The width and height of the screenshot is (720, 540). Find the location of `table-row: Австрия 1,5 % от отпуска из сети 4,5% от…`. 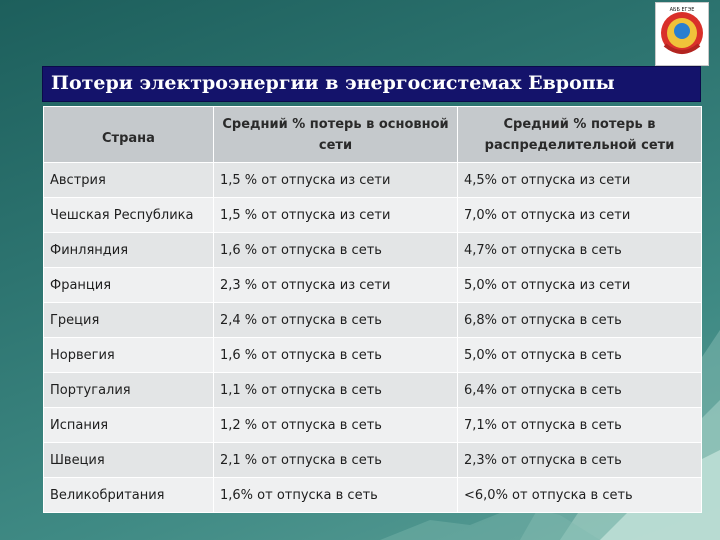

table-row: Австрия 1,5 % от отпуска из сети 4,5% от… is located at coordinates (372, 180).